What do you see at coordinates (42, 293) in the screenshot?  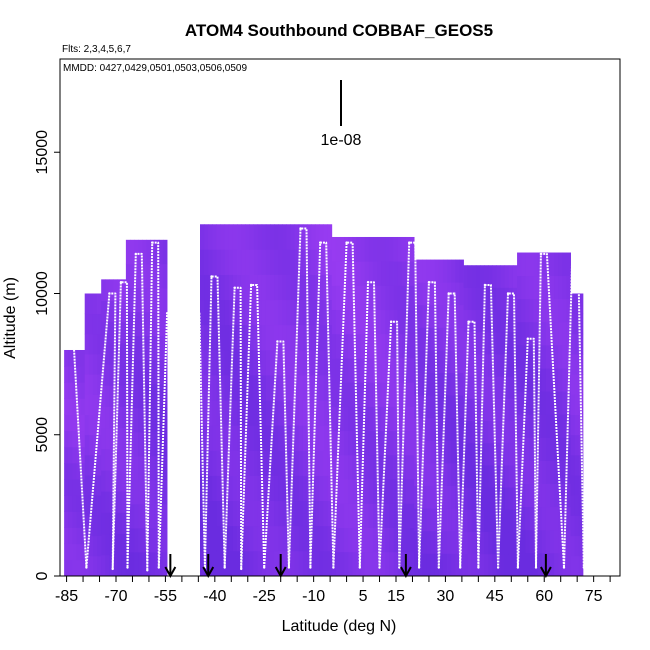 I see `y-tick-label: 10000` at bounding box center [42, 293].